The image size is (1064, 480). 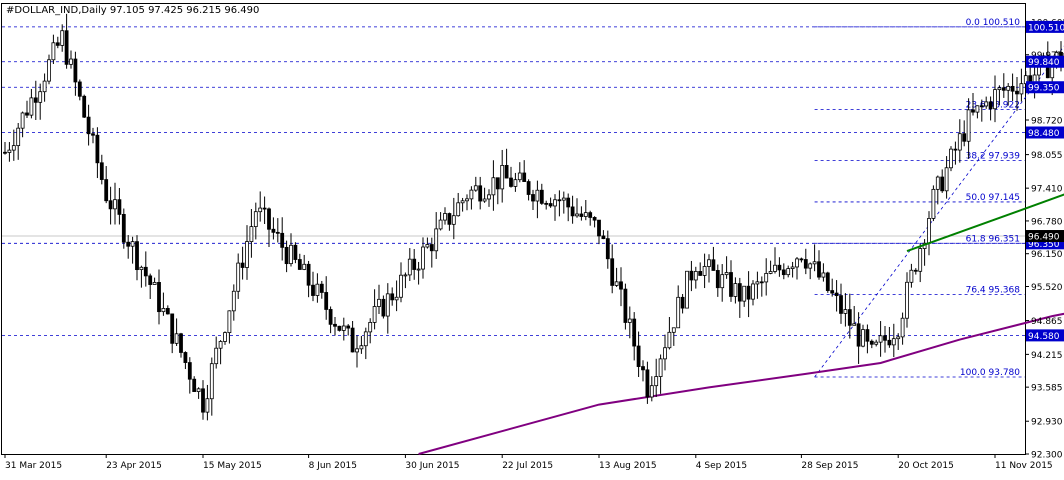 I want to click on x-tick-label: 31 Mar 2015, so click(x=33, y=466).